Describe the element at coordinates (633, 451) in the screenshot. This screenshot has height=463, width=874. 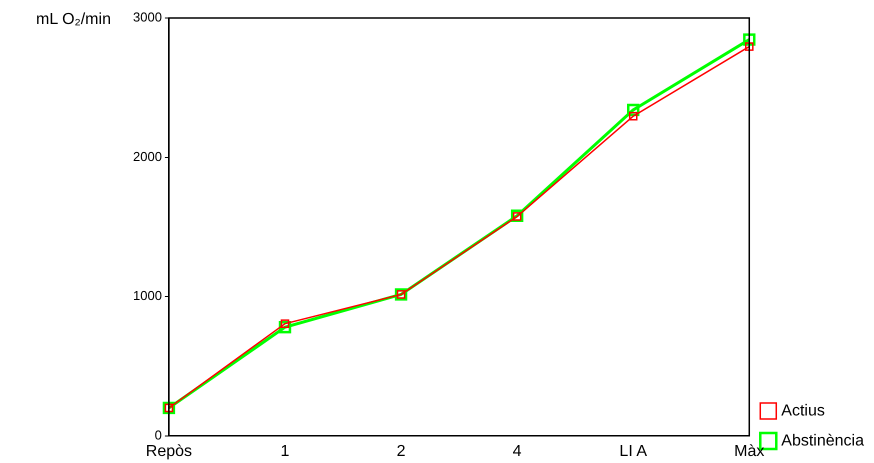
I see `x-tick-label: LI A` at that location.